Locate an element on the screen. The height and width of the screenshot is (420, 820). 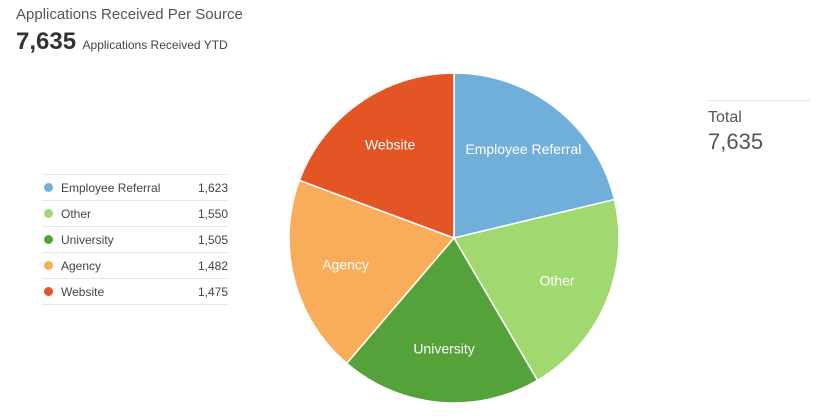
pie-slice-label-university: University is located at coordinates (443, 348).